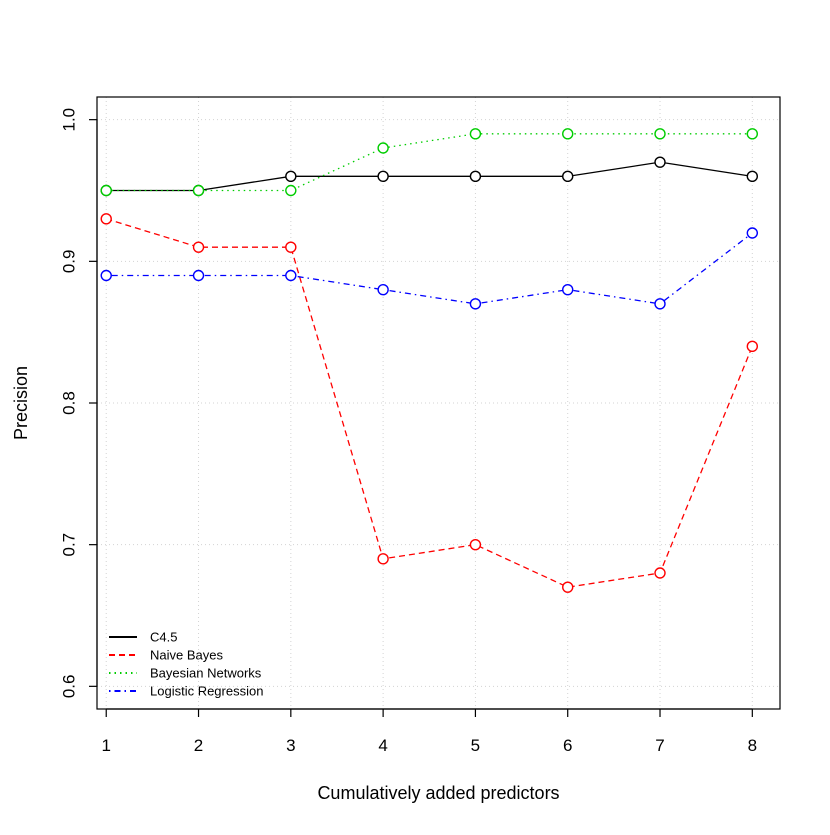 The width and height of the screenshot is (830, 835). Describe the element at coordinates (752, 745) in the screenshot. I see `x-tick-label: 8` at that location.